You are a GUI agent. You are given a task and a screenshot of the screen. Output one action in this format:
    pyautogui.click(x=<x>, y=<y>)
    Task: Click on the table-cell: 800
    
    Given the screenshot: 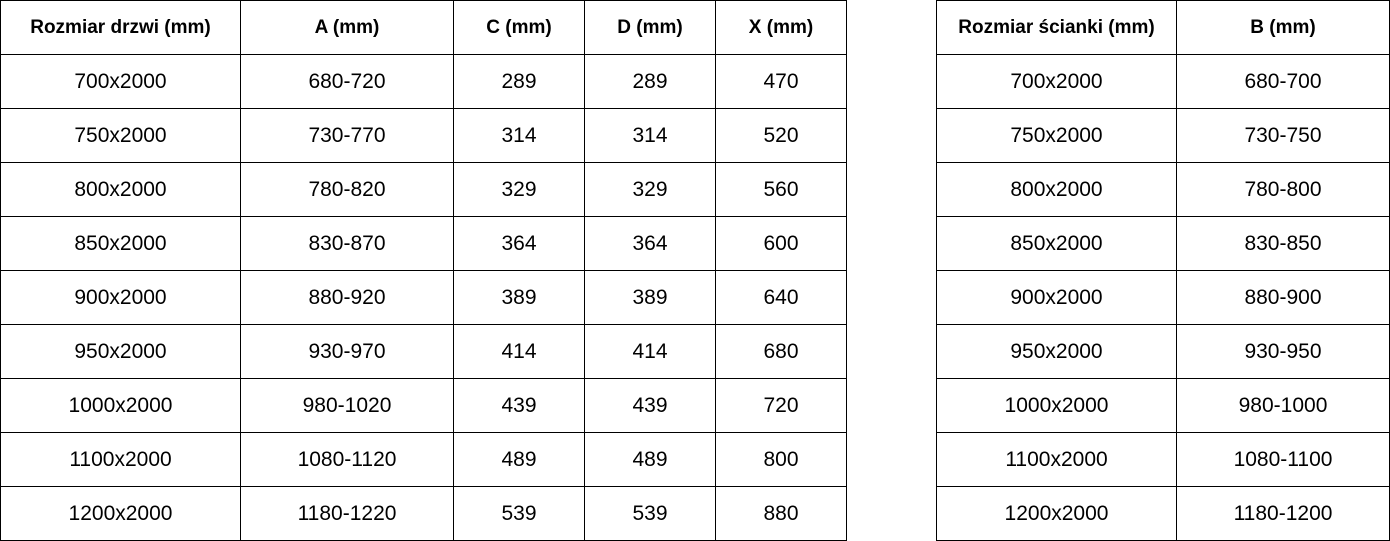 What is the action you would take?
    pyautogui.click(x=781, y=459)
    